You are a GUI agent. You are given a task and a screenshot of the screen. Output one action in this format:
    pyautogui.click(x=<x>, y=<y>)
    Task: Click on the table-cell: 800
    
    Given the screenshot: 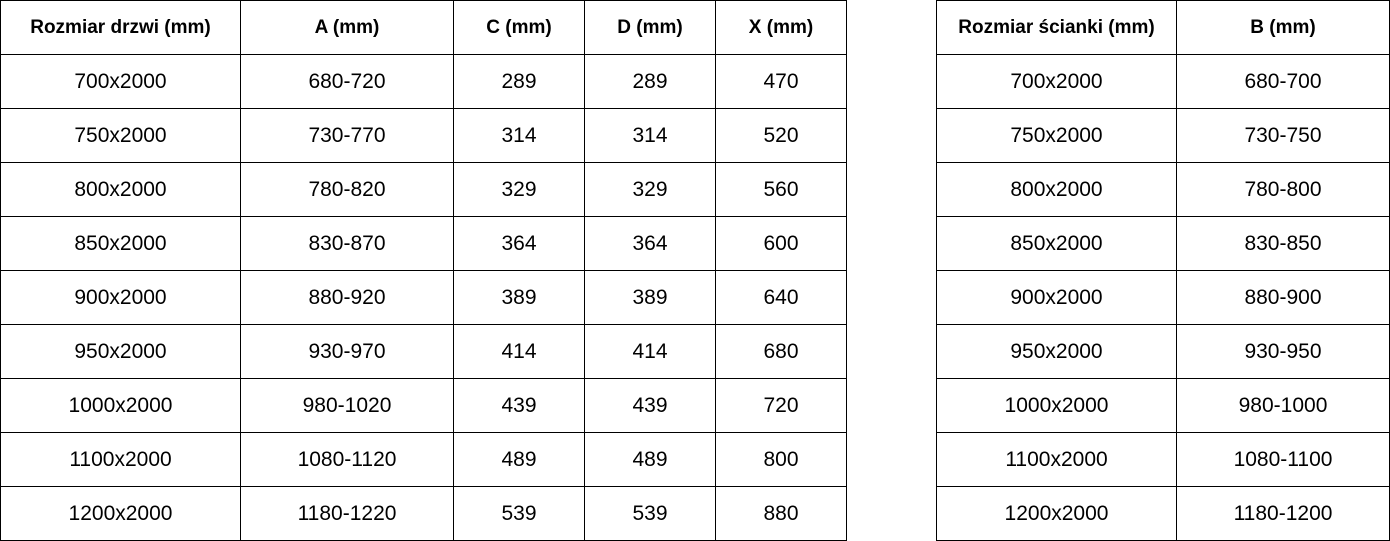 What is the action you would take?
    pyautogui.click(x=781, y=459)
    